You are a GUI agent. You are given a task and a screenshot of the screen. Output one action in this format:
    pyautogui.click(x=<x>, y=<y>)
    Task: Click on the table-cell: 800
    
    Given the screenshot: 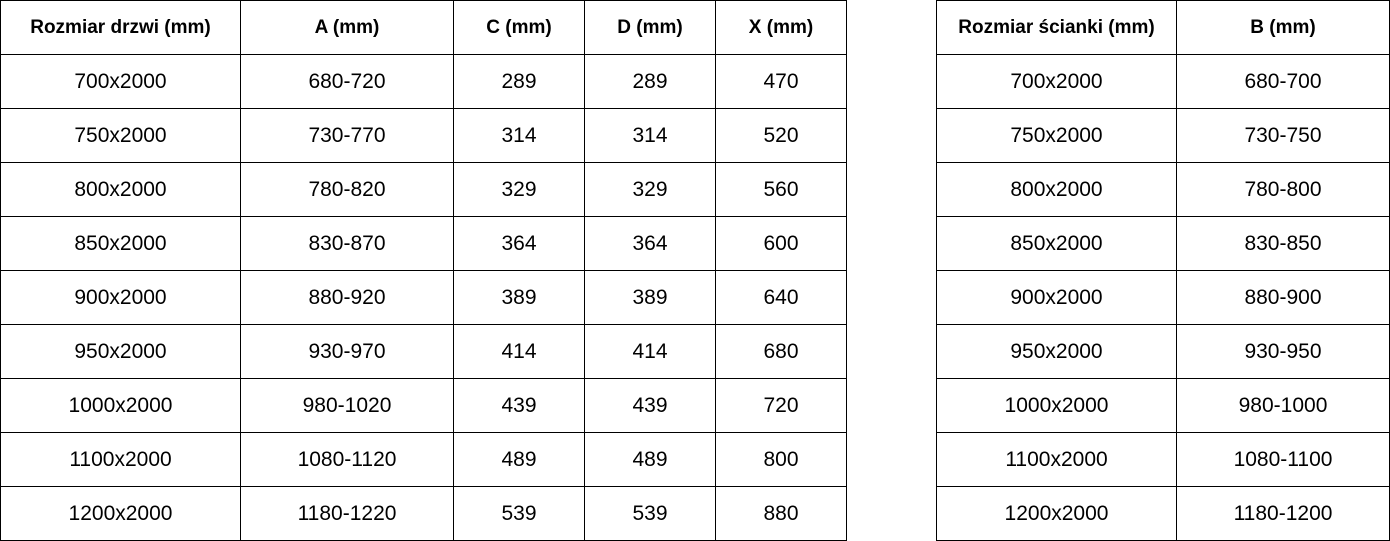 What is the action you would take?
    pyautogui.click(x=781, y=459)
    